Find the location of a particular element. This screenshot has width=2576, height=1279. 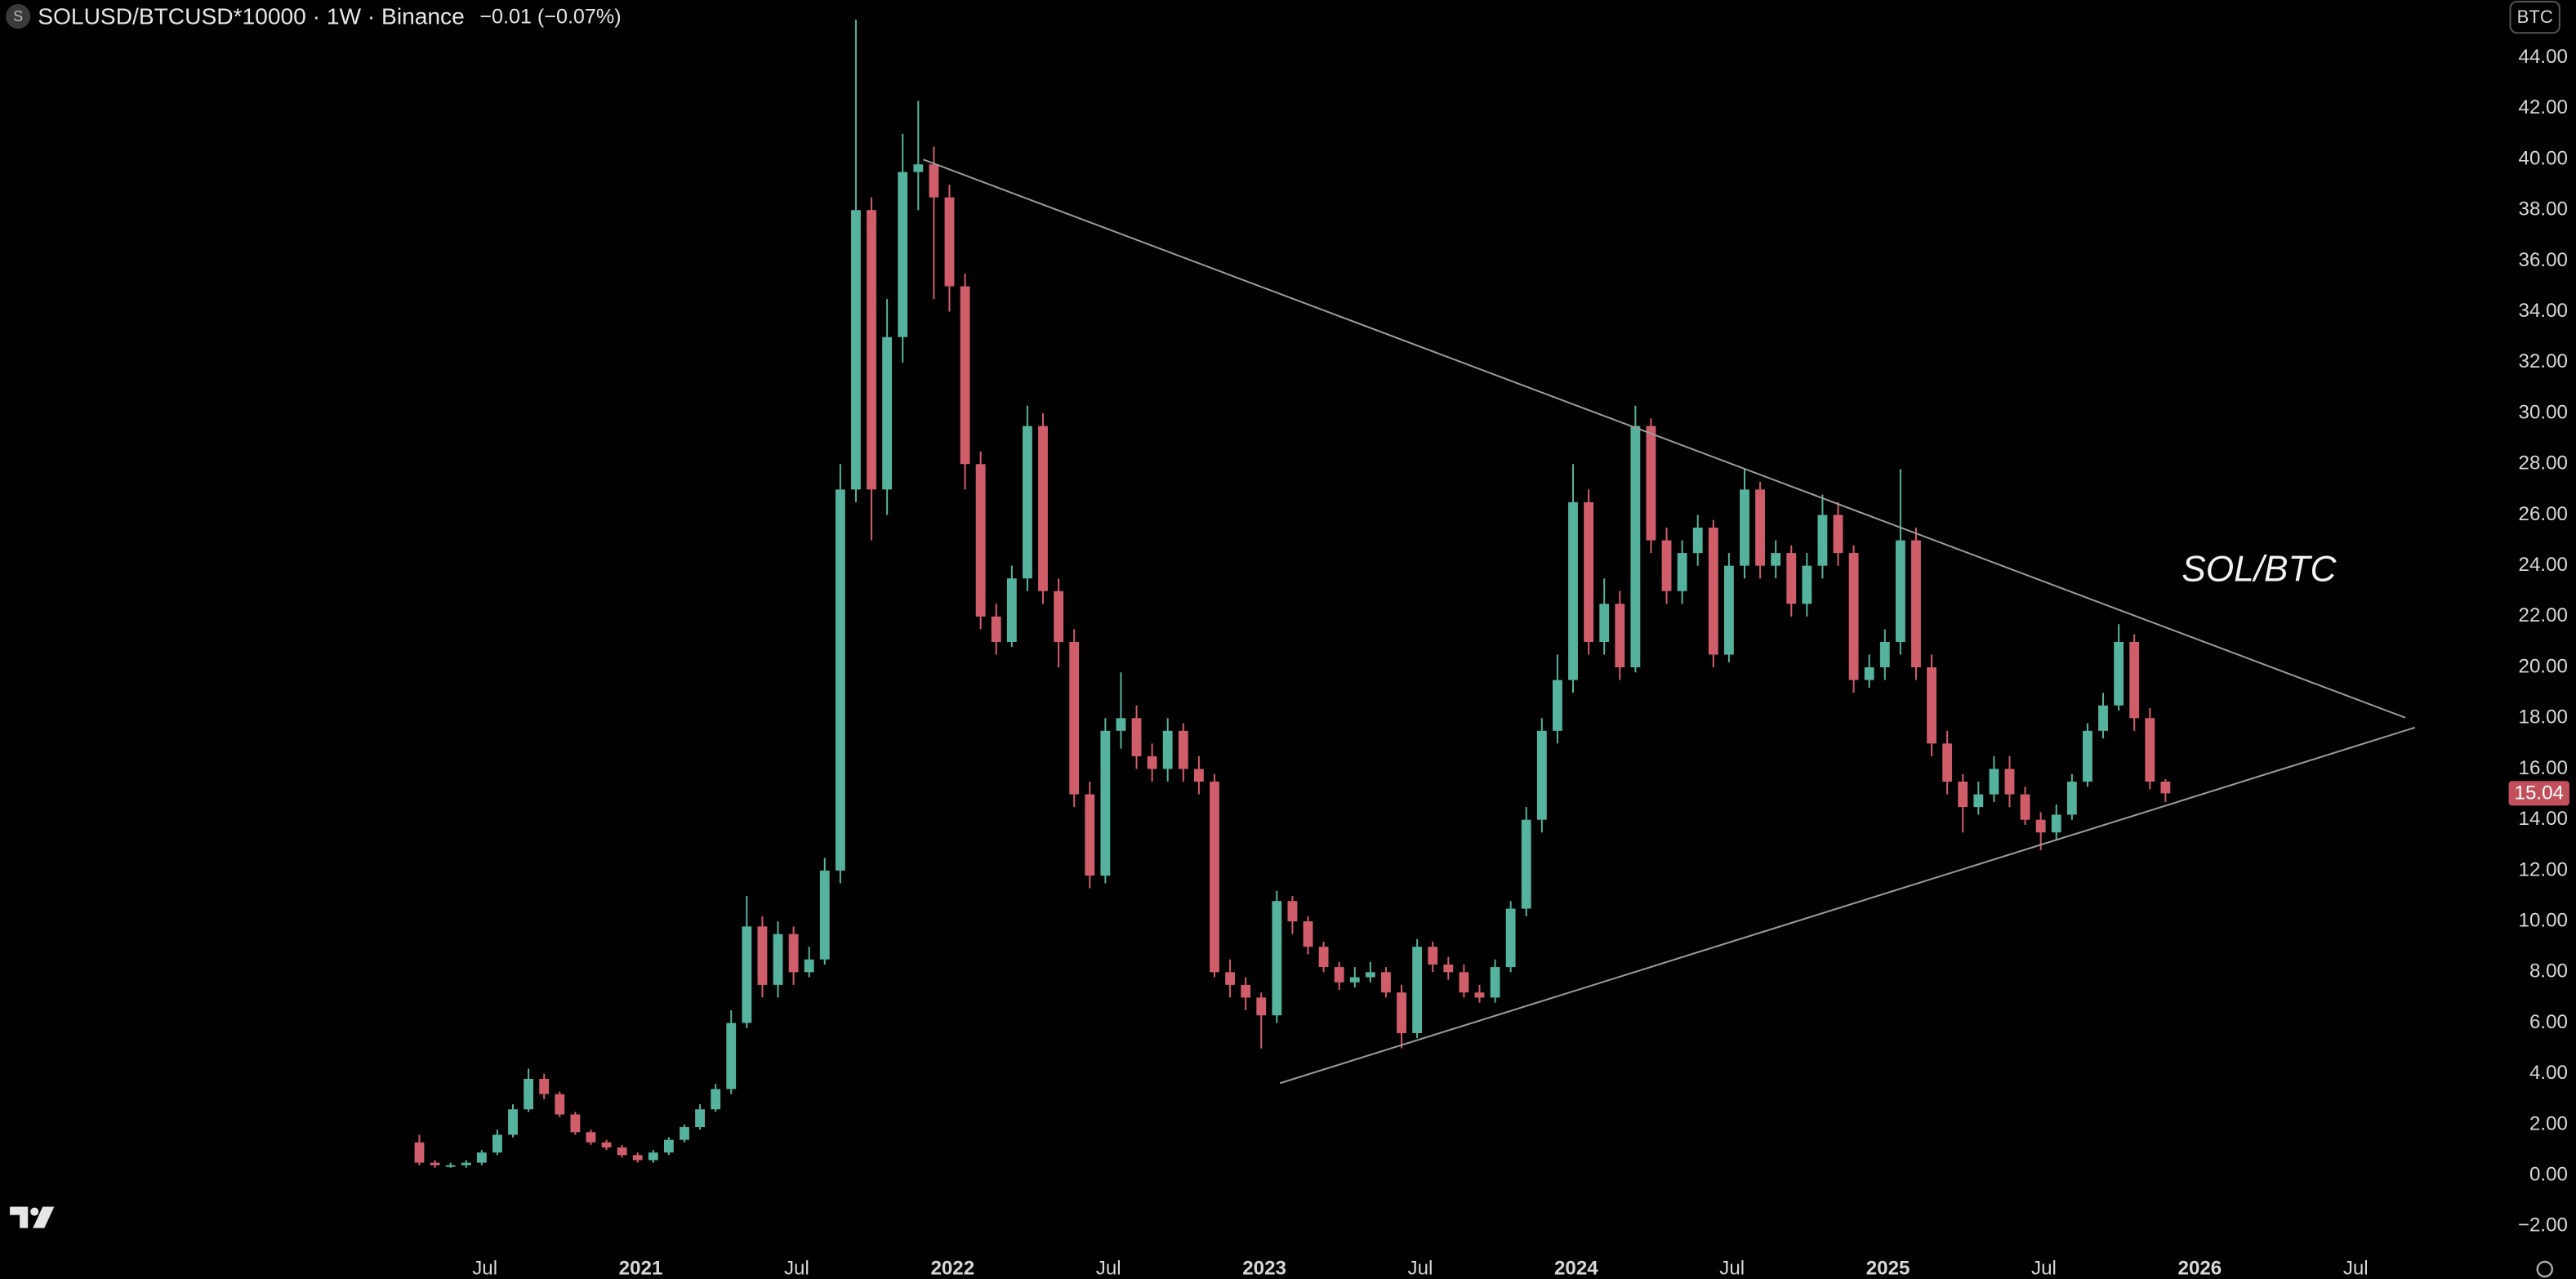

y-tick-label: 12.00 is located at coordinates (2543, 869).